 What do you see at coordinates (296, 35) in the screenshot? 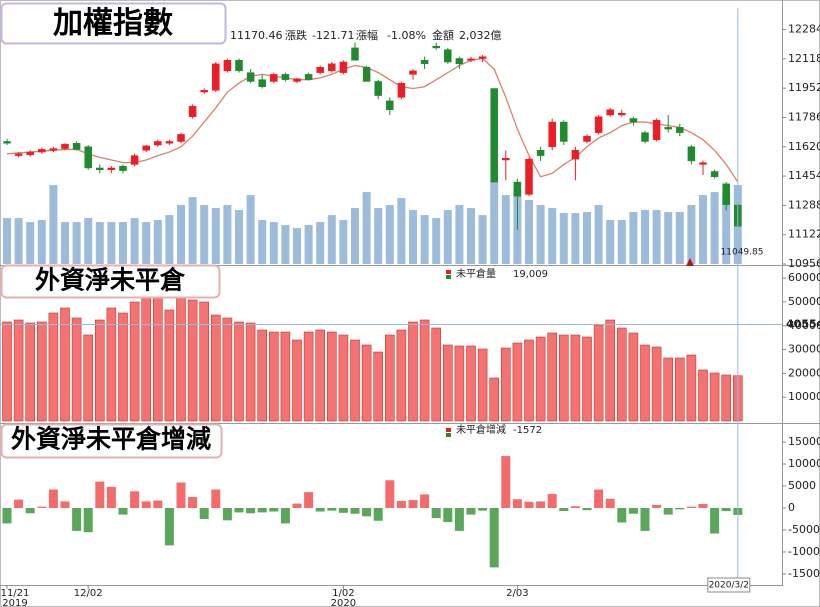
I see `quote-label: 漲跌` at bounding box center [296, 35].